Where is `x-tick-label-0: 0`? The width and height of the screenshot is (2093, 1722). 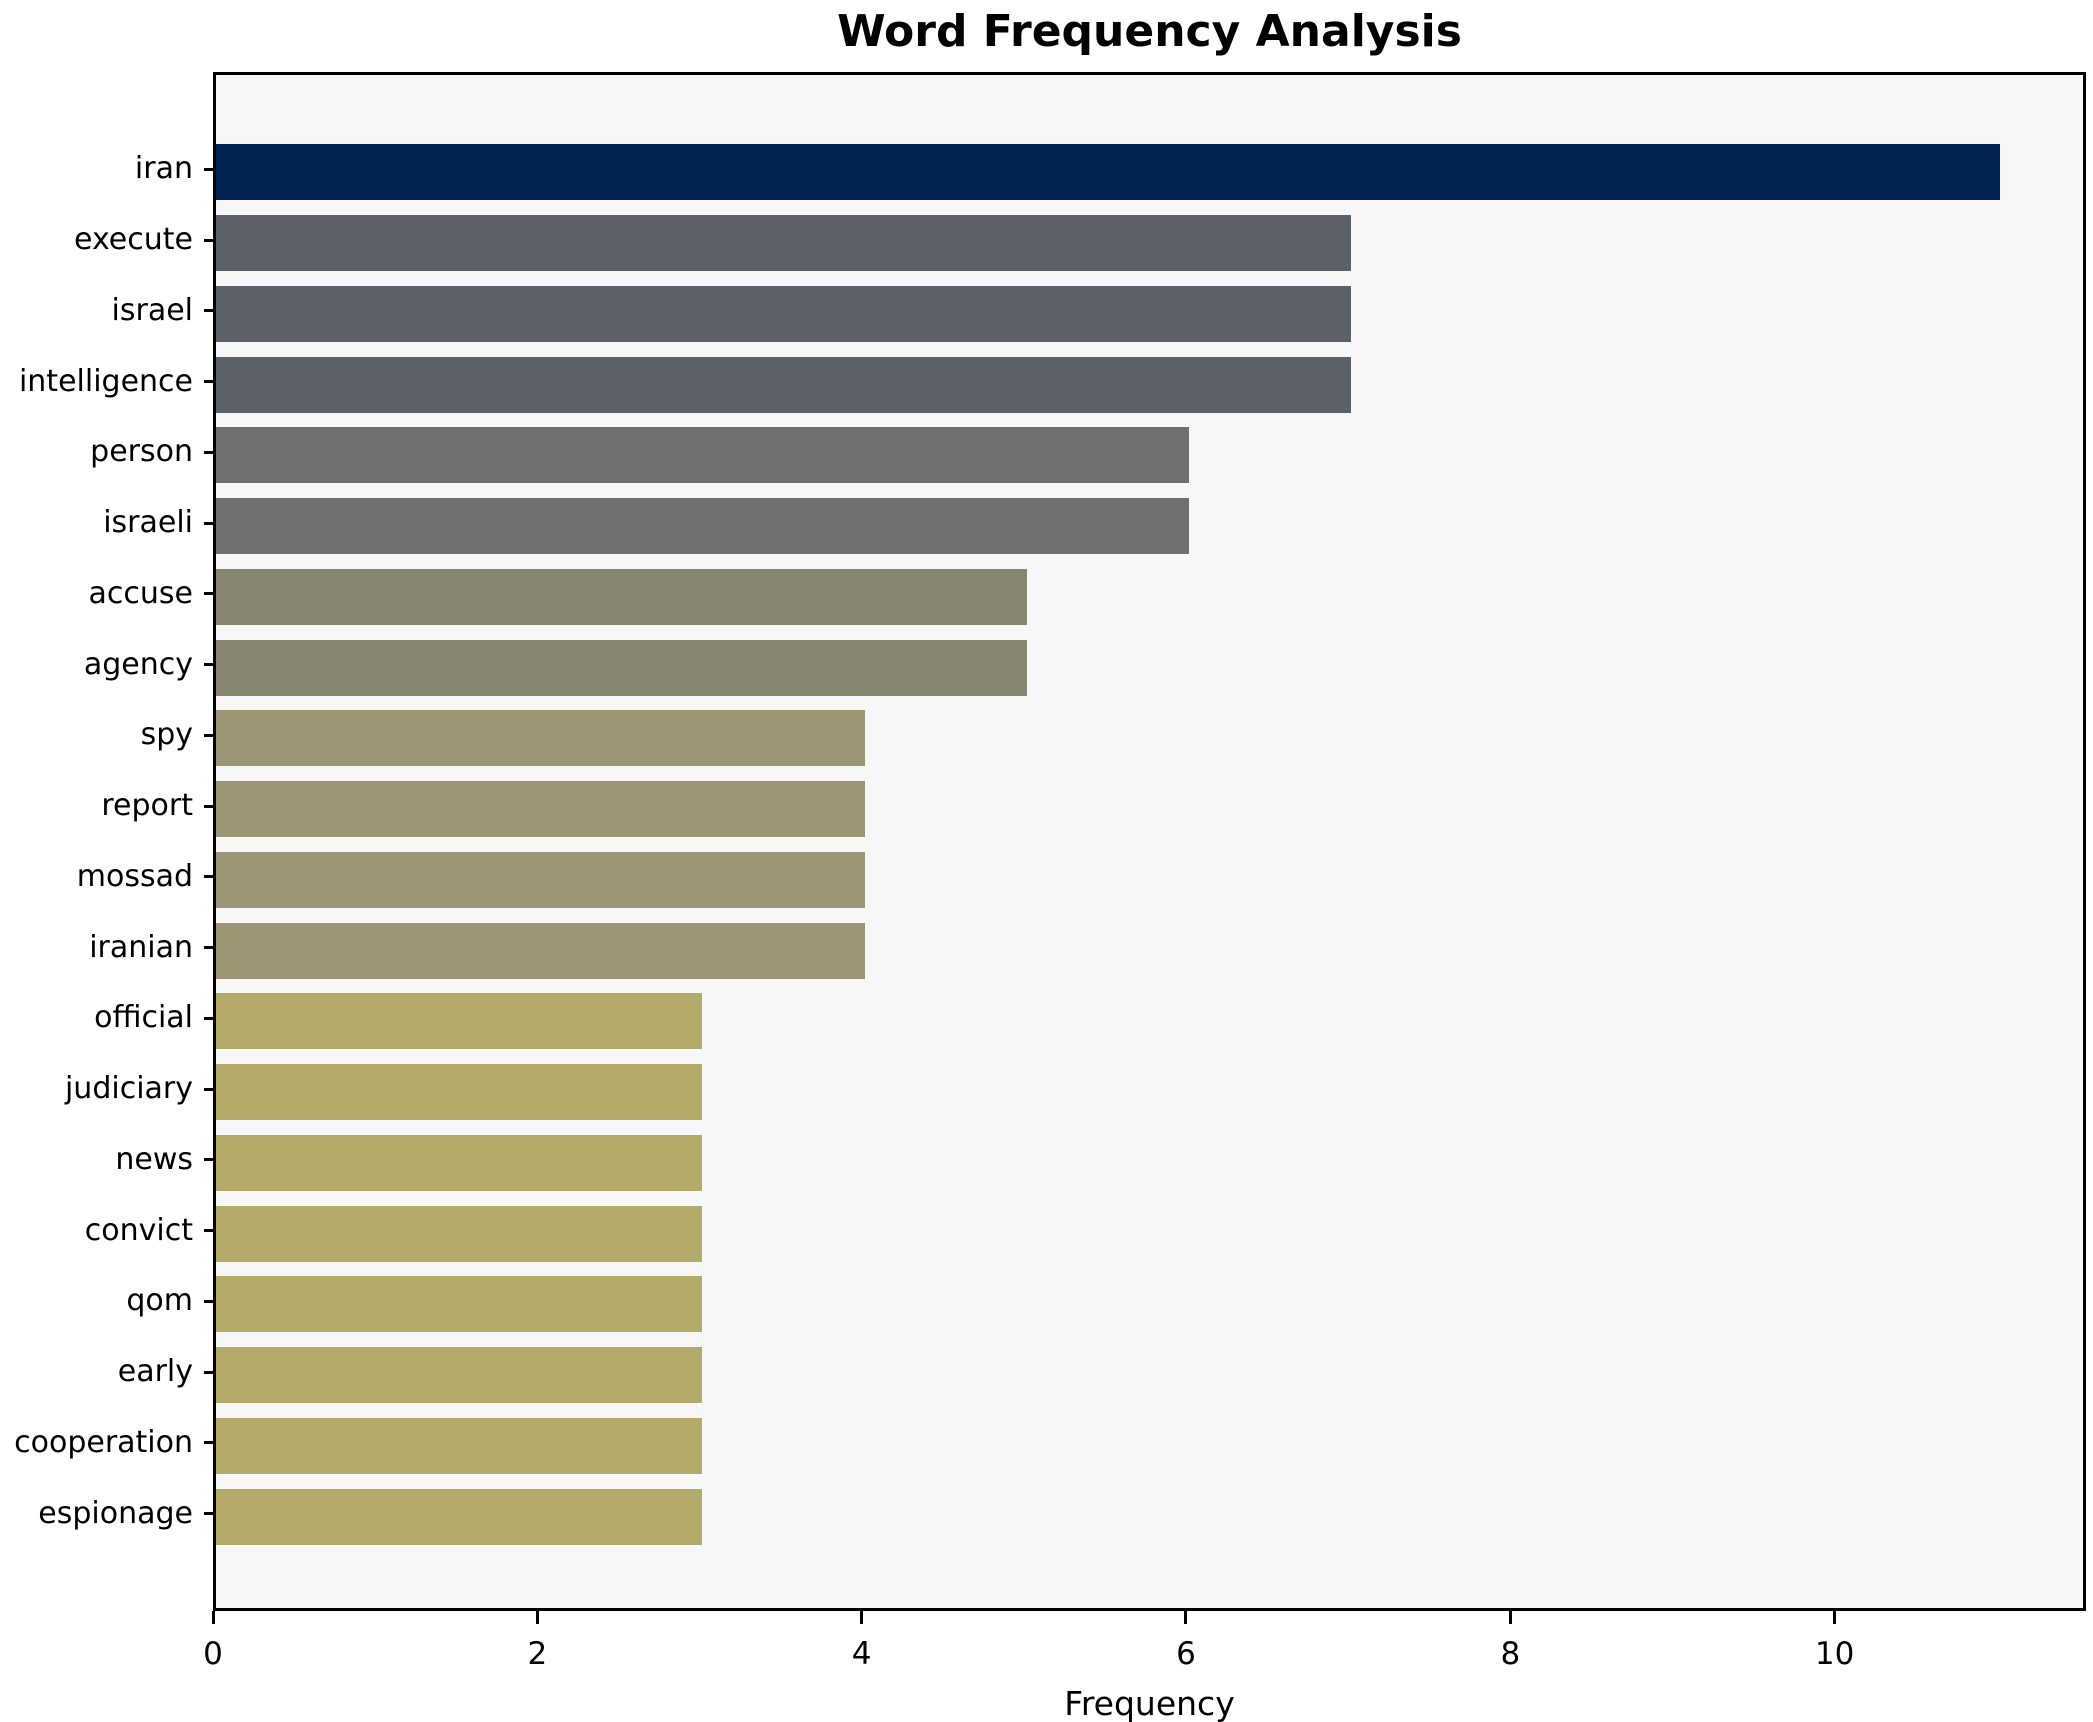
x-tick-label-0: 0 is located at coordinates (213, 1654).